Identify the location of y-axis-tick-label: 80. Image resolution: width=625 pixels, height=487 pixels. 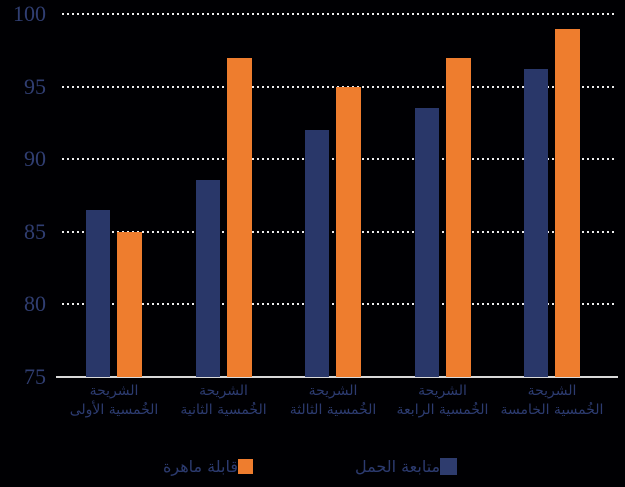
(35, 304).